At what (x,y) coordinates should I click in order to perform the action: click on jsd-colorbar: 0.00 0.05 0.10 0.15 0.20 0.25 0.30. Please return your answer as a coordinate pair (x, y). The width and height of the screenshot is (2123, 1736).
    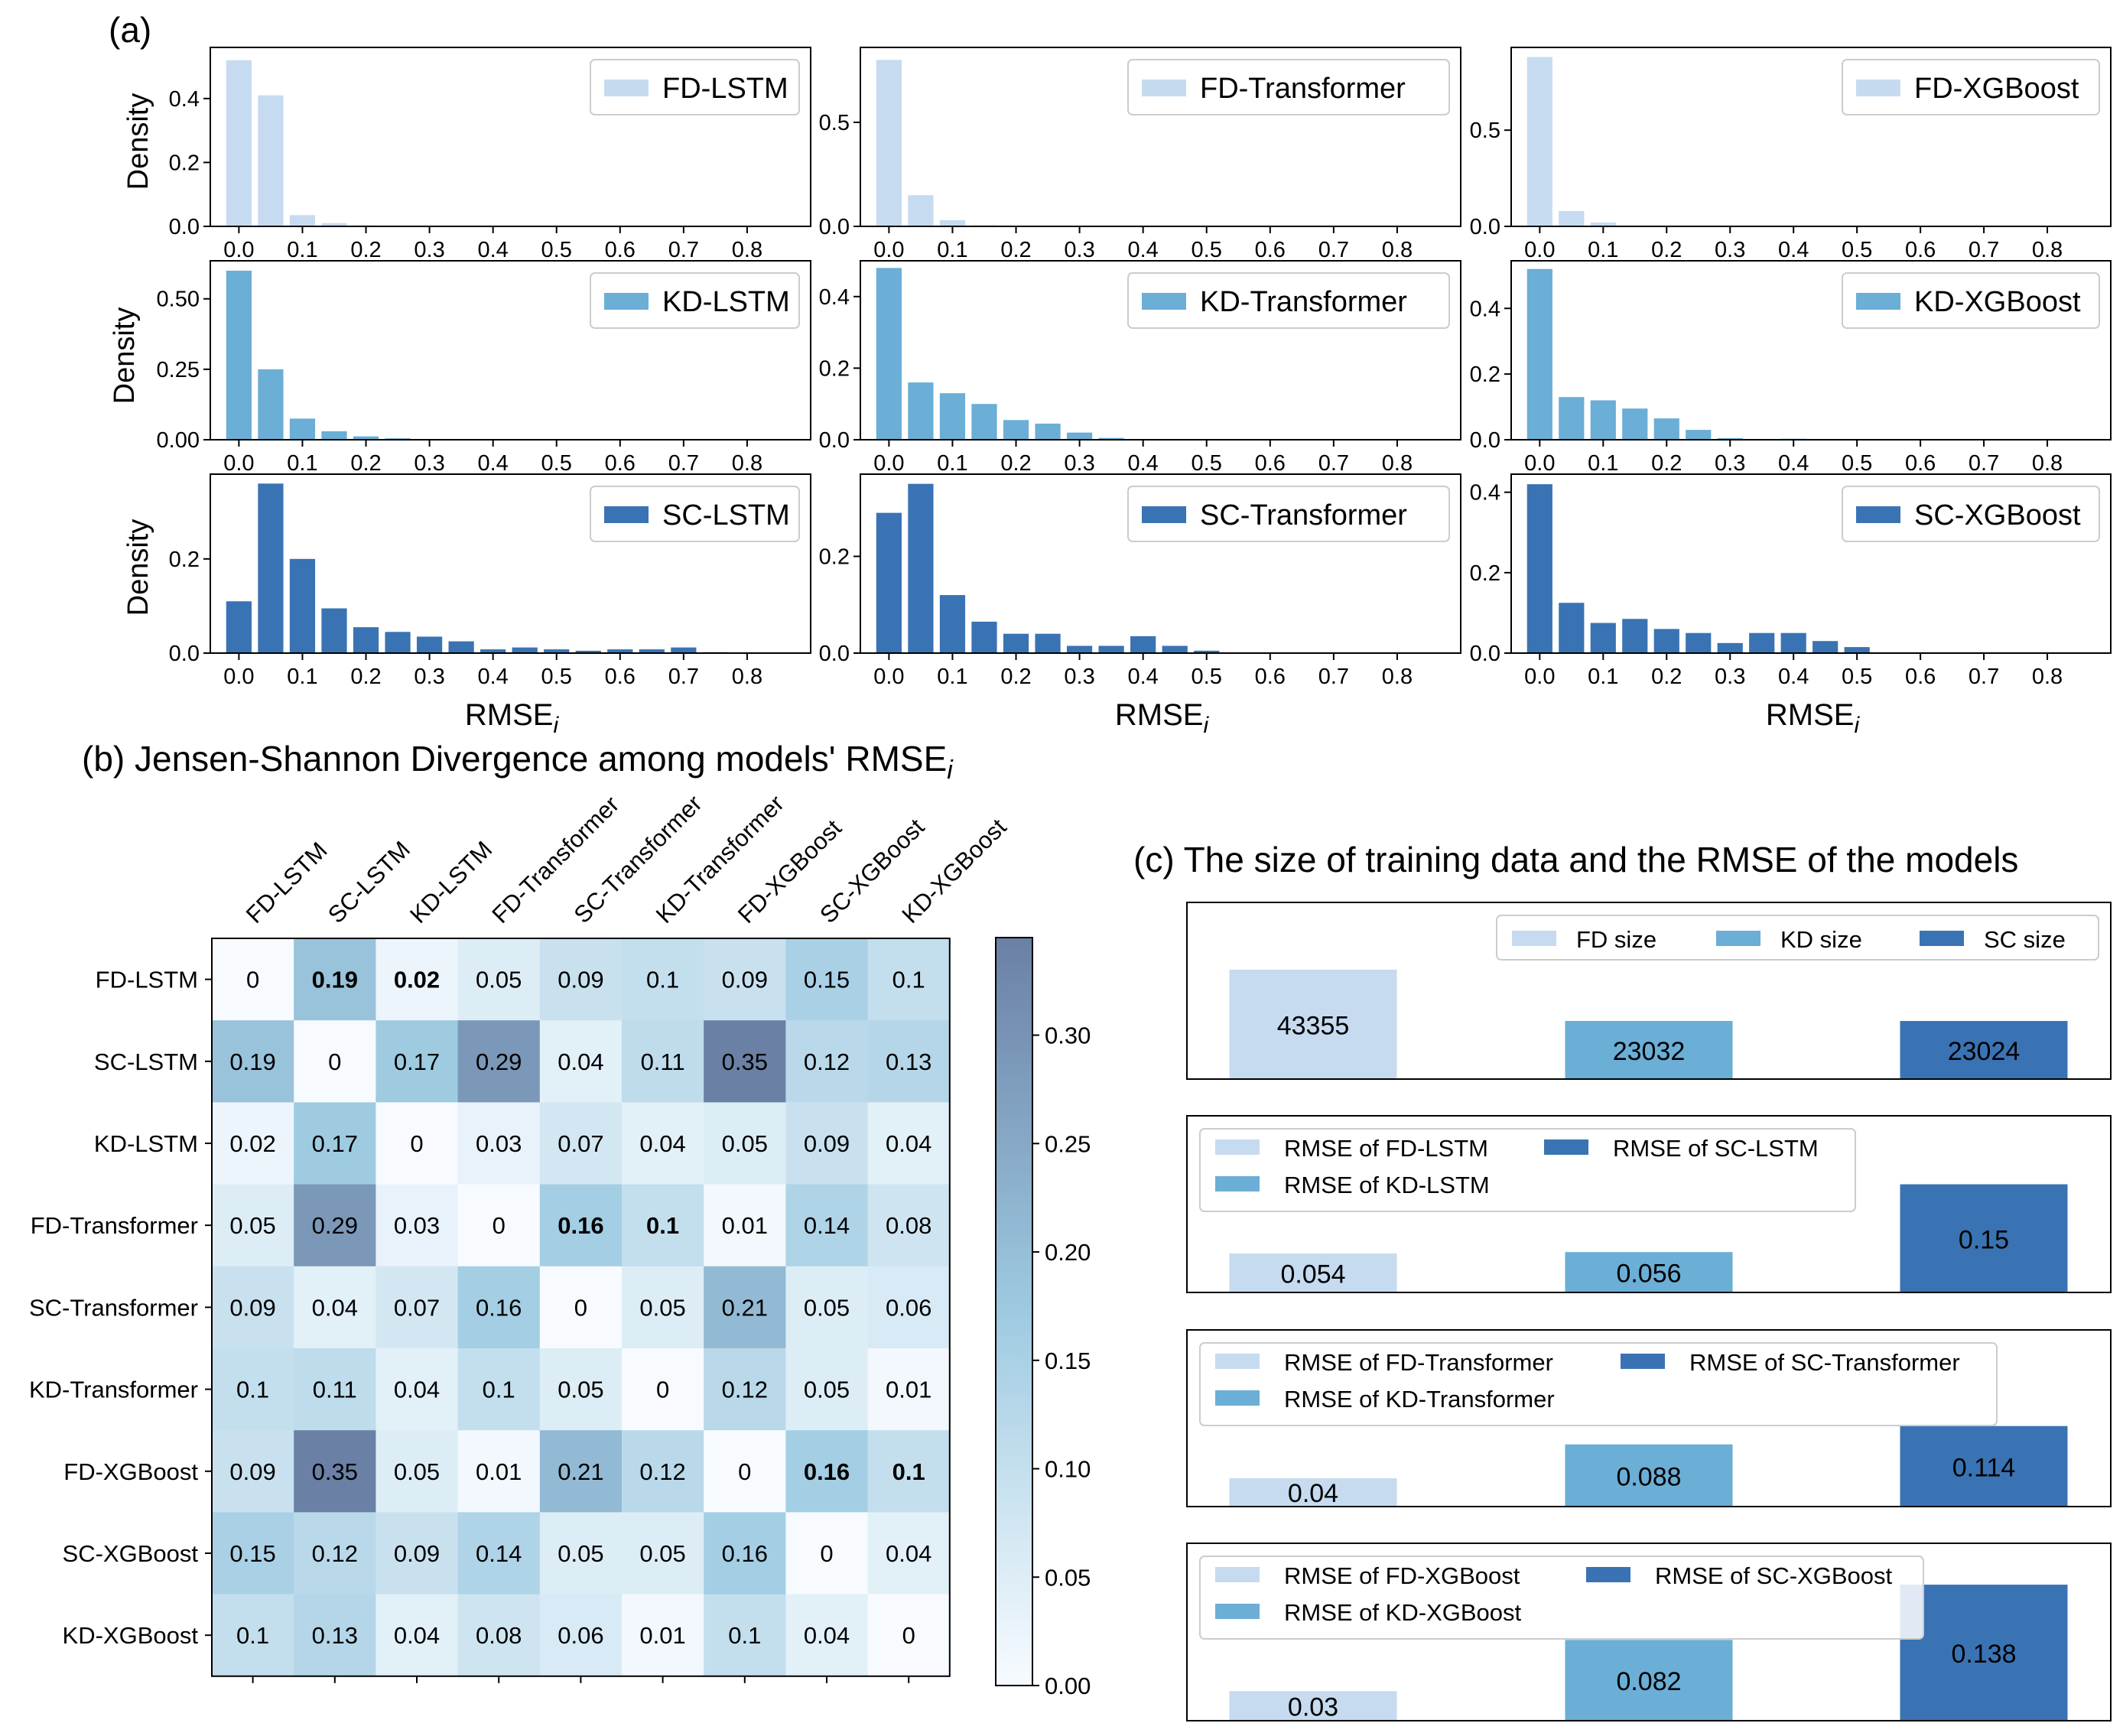
    Looking at the image, I should click on (1043, 1318).